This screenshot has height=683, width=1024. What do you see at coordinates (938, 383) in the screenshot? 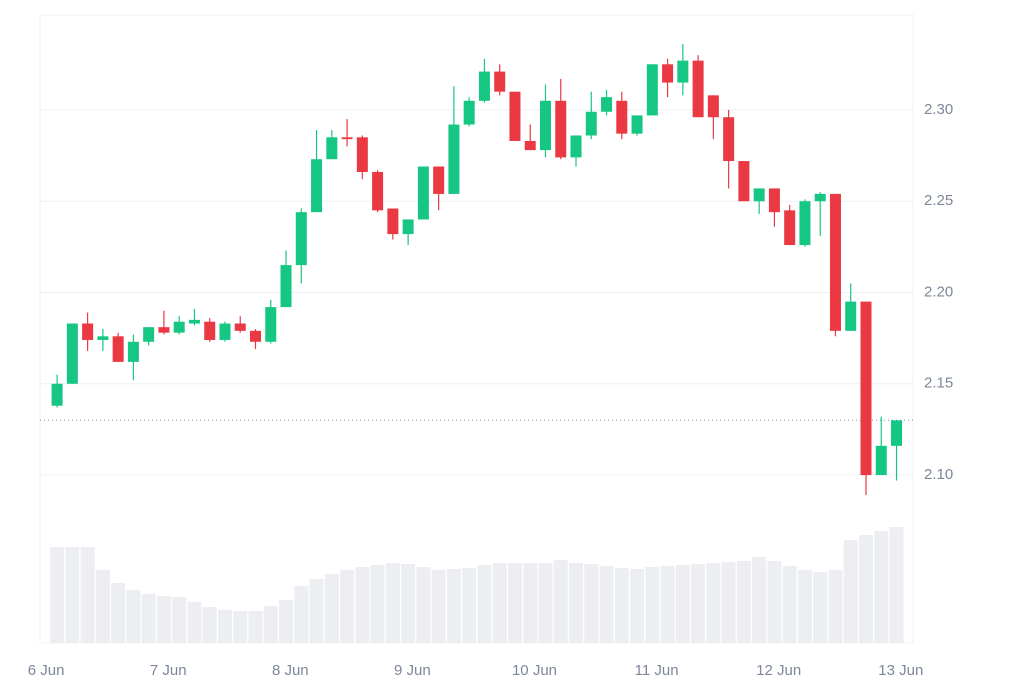
I see `y-tick-label: 2.15` at bounding box center [938, 383].